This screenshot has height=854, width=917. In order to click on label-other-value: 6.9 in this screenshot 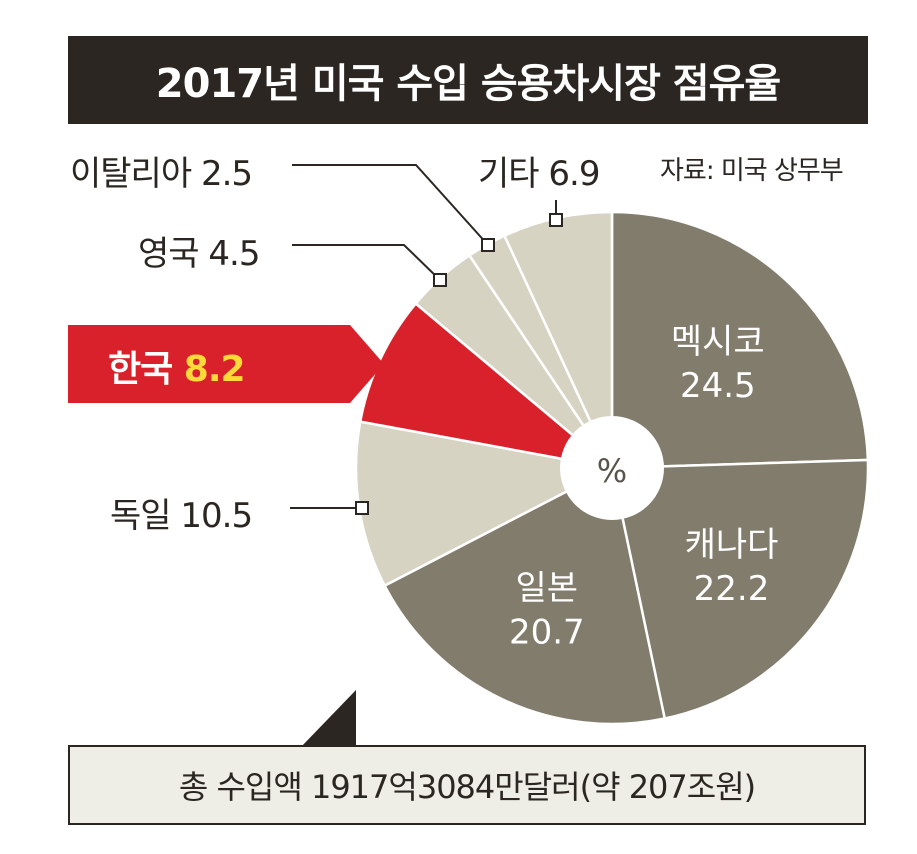, I will do `click(574, 174)`.